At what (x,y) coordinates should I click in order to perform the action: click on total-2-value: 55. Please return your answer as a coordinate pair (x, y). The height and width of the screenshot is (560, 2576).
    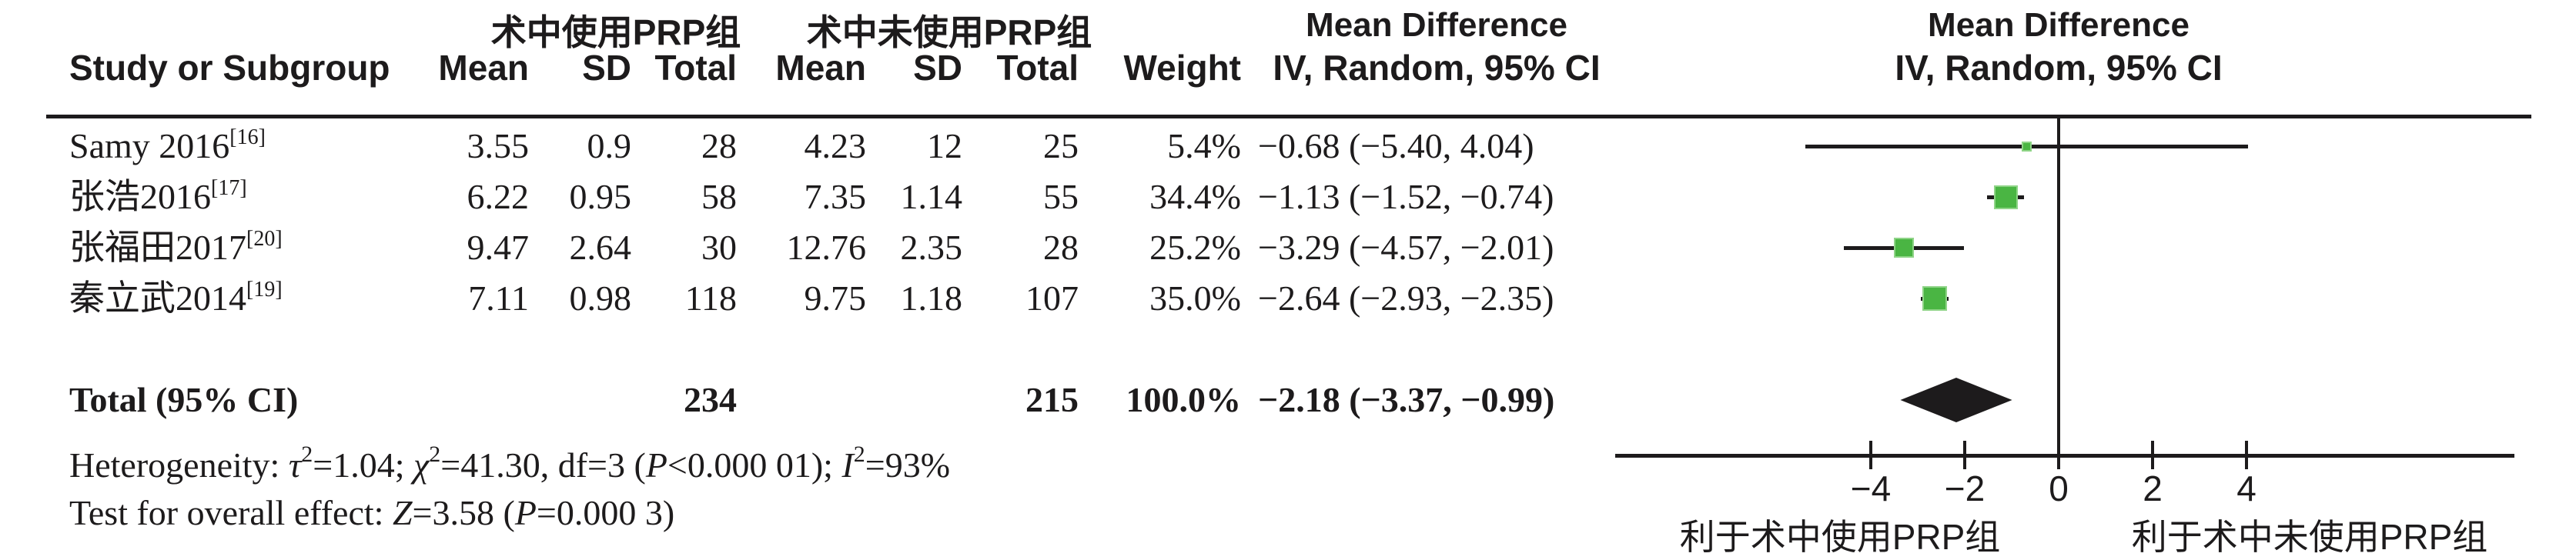
    Looking at the image, I should click on (1061, 197).